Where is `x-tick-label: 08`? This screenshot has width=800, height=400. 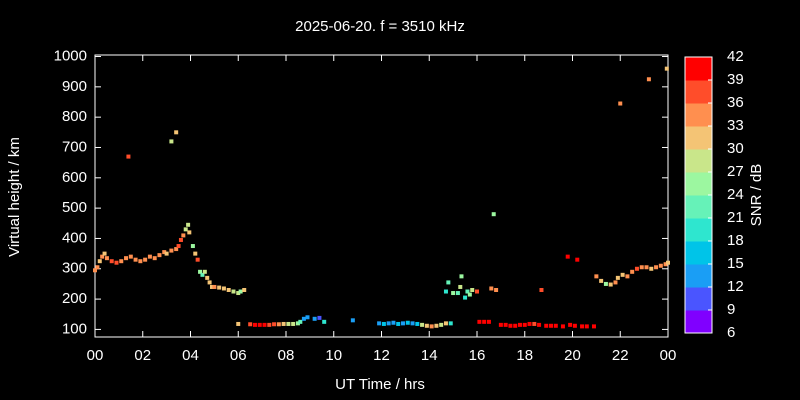 x-tick-label: 08 is located at coordinates (286, 355).